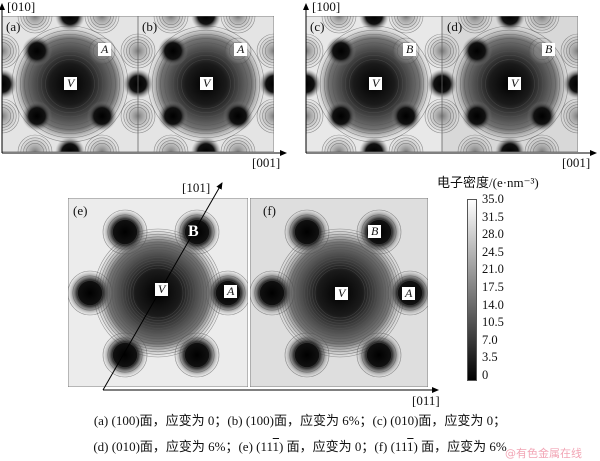 The height and width of the screenshot is (461, 600). What do you see at coordinates (472, 290) in the screenshot?
I see `colorbar` at bounding box center [472, 290].